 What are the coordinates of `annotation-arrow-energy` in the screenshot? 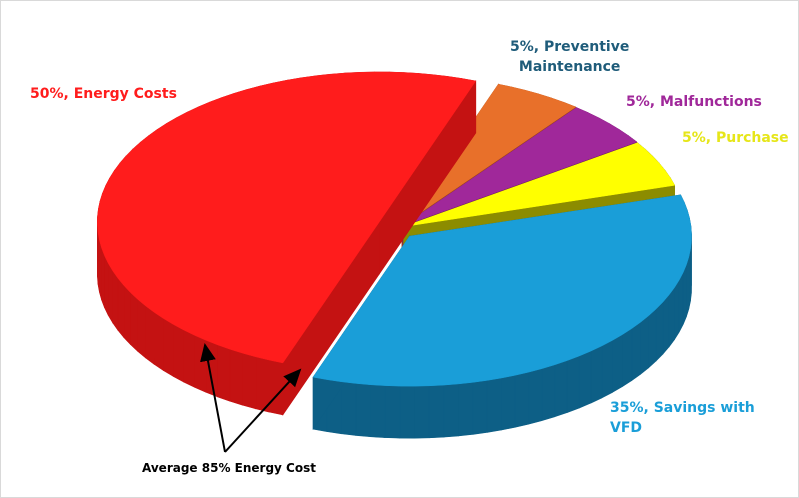 It's located at (213, 398).